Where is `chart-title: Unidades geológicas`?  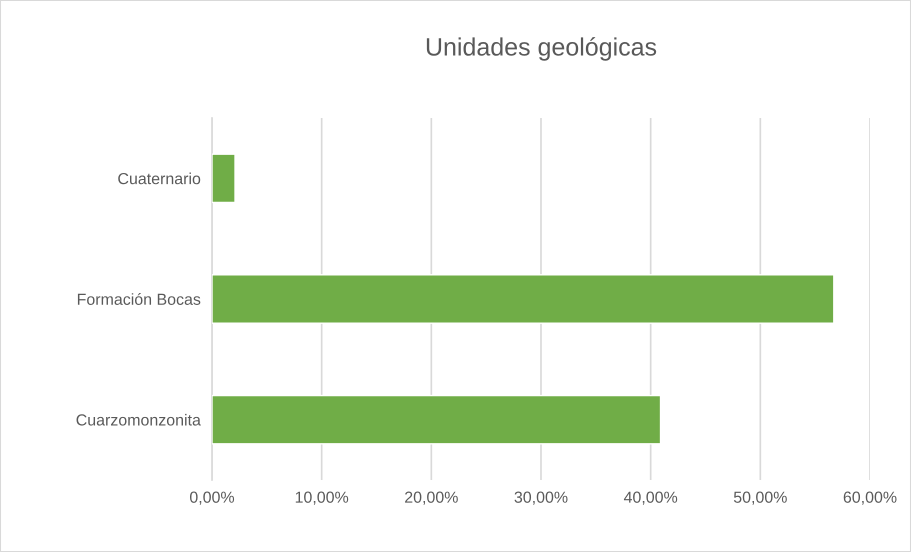 chart-title: Unidades geológicas is located at coordinates (541, 49).